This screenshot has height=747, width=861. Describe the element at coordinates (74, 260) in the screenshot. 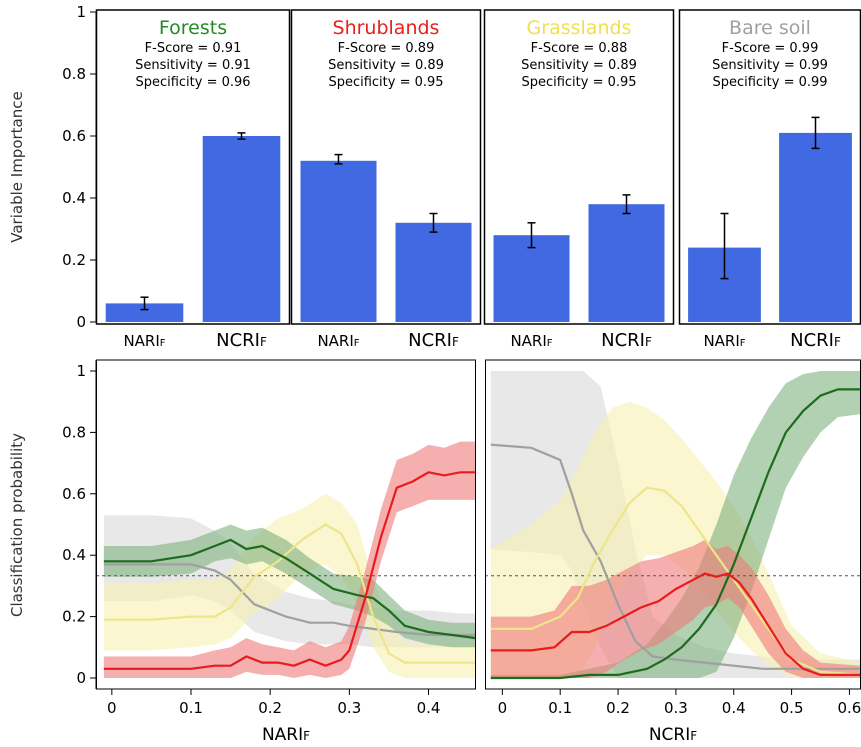

I see `top-y-tick-label: 0.2` at that location.